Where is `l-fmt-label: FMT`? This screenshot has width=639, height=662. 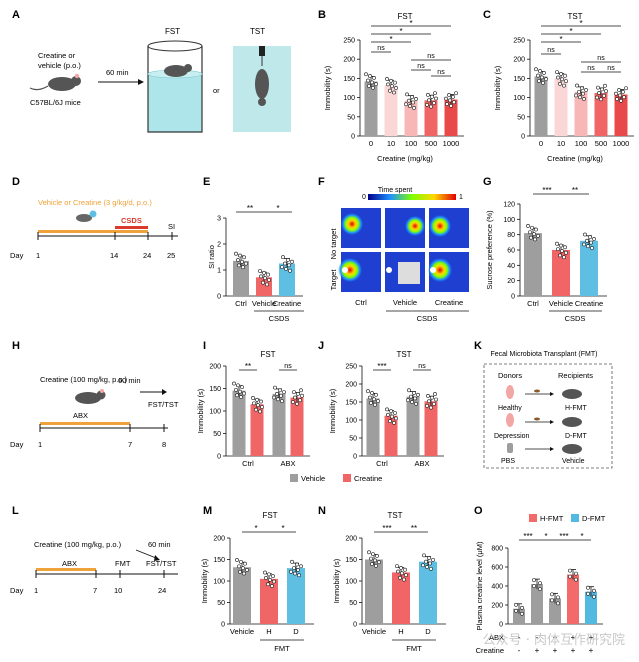
l-fmt-label: FMT is located at coordinates (123, 563).